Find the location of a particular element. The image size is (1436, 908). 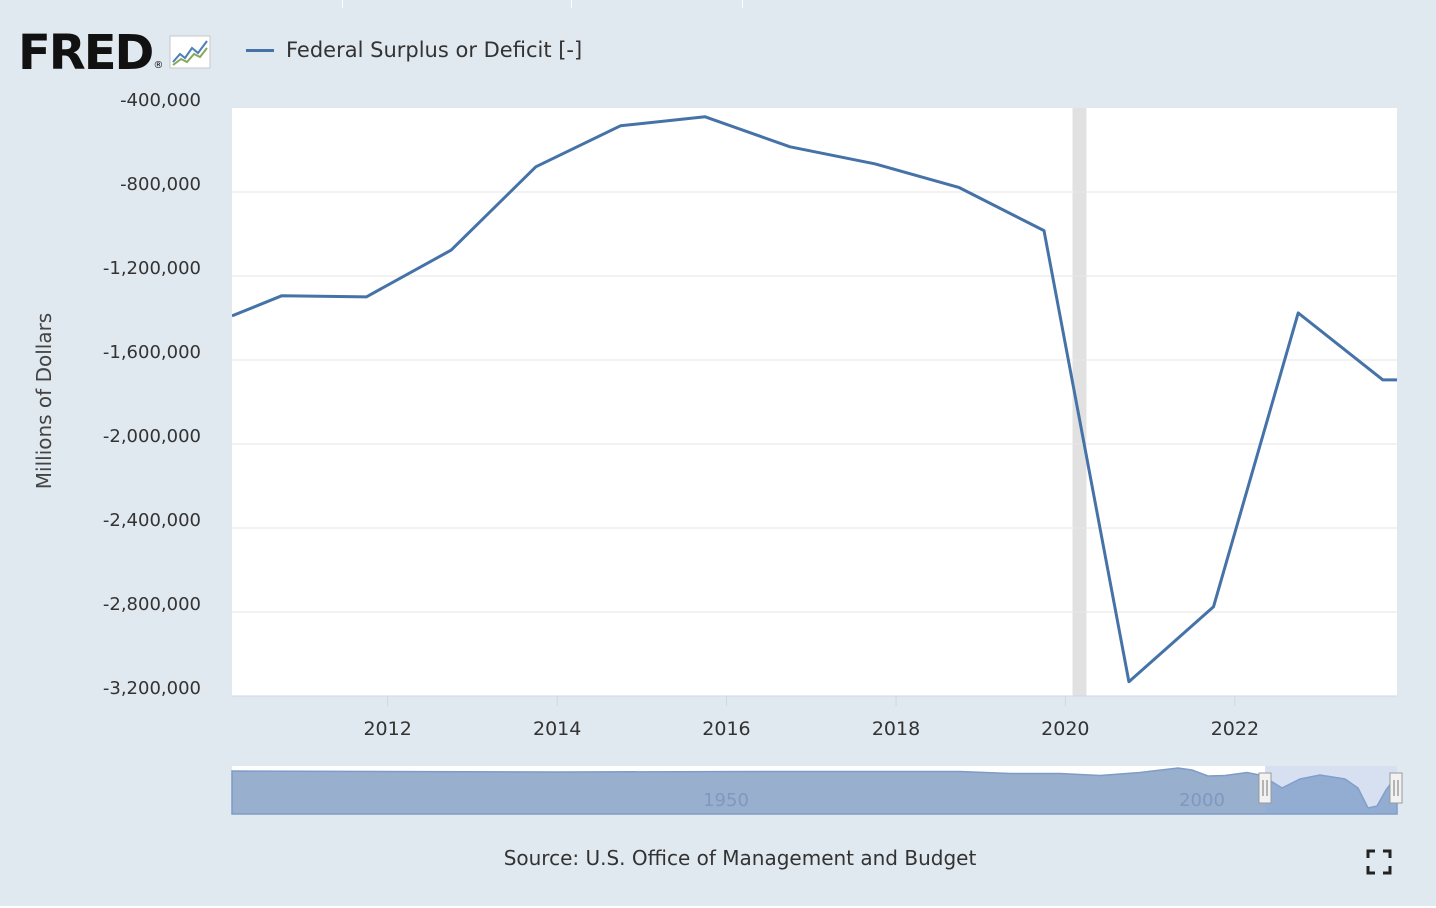

fred-logo-text: FRED is located at coordinates (86, 53).